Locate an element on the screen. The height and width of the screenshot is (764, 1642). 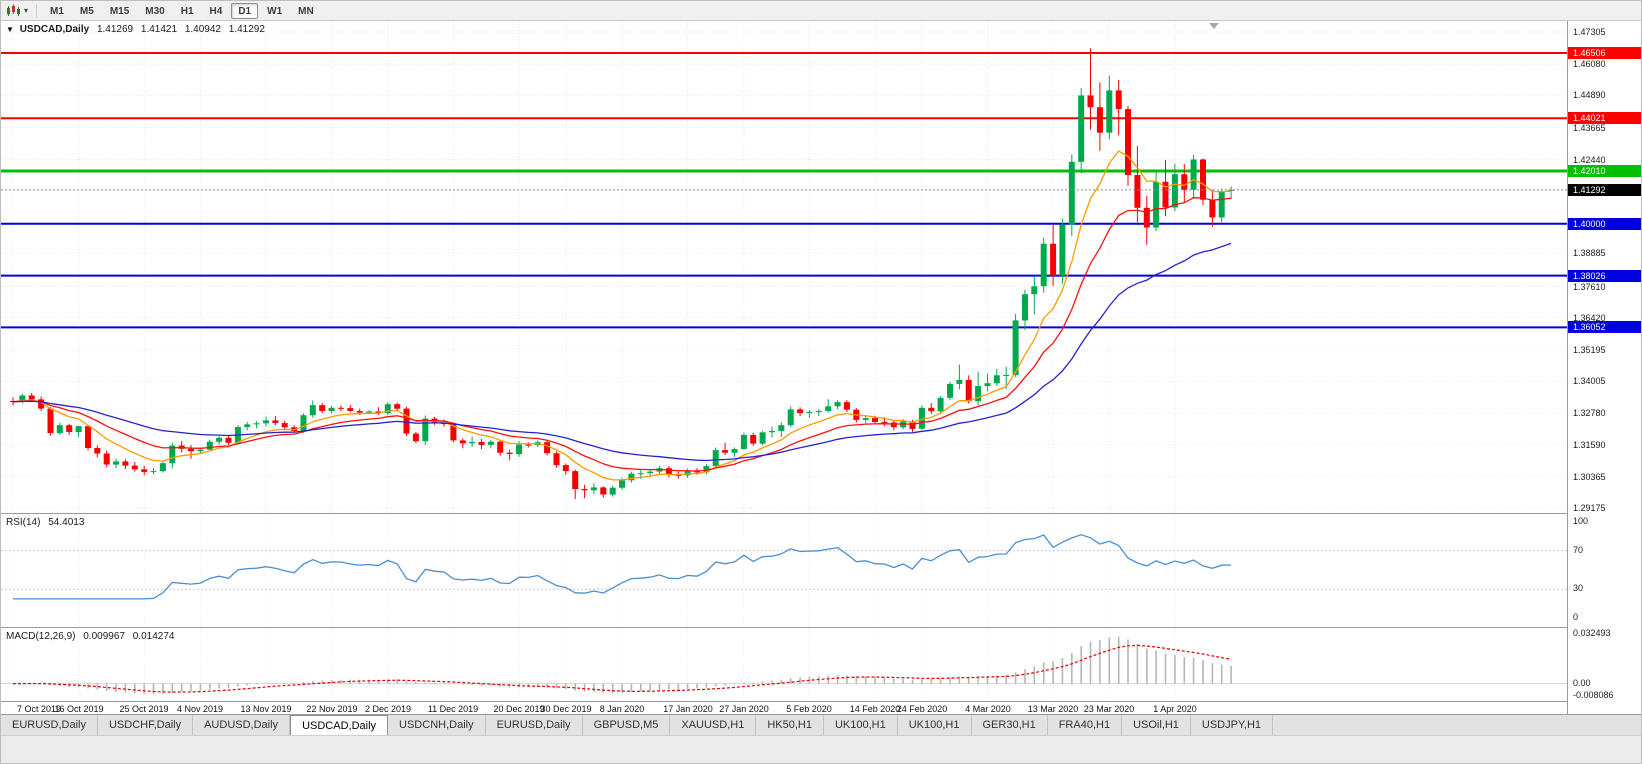
chart-symbol: USDCAD,Daily is located at coordinates (54, 29).